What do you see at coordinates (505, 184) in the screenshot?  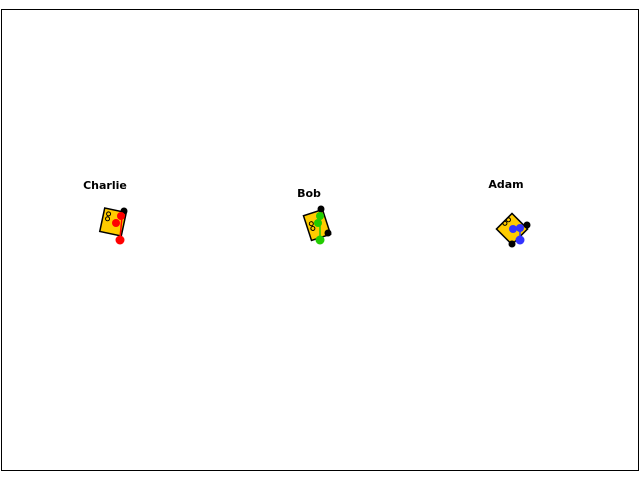 I see `player-name-label: Adam` at bounding box center [505, 184].